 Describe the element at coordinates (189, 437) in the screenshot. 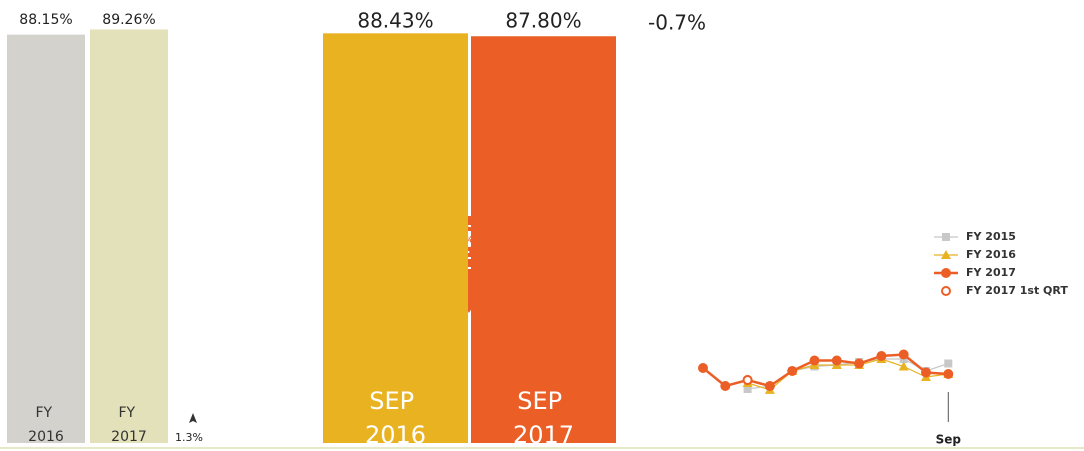

I see `change-label: 1.3%` at that location.